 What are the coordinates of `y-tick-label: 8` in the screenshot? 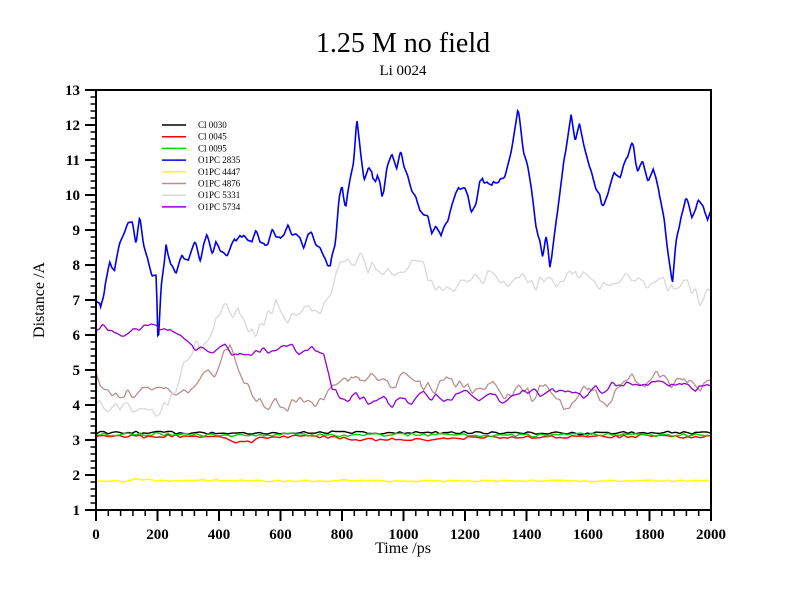 It's located at (77, 266).